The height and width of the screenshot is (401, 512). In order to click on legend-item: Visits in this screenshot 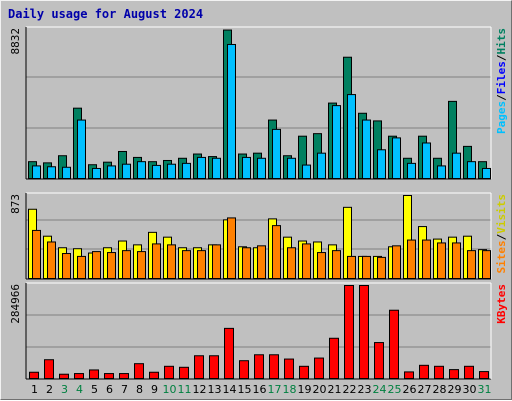, I will do `click(501, 214)`.